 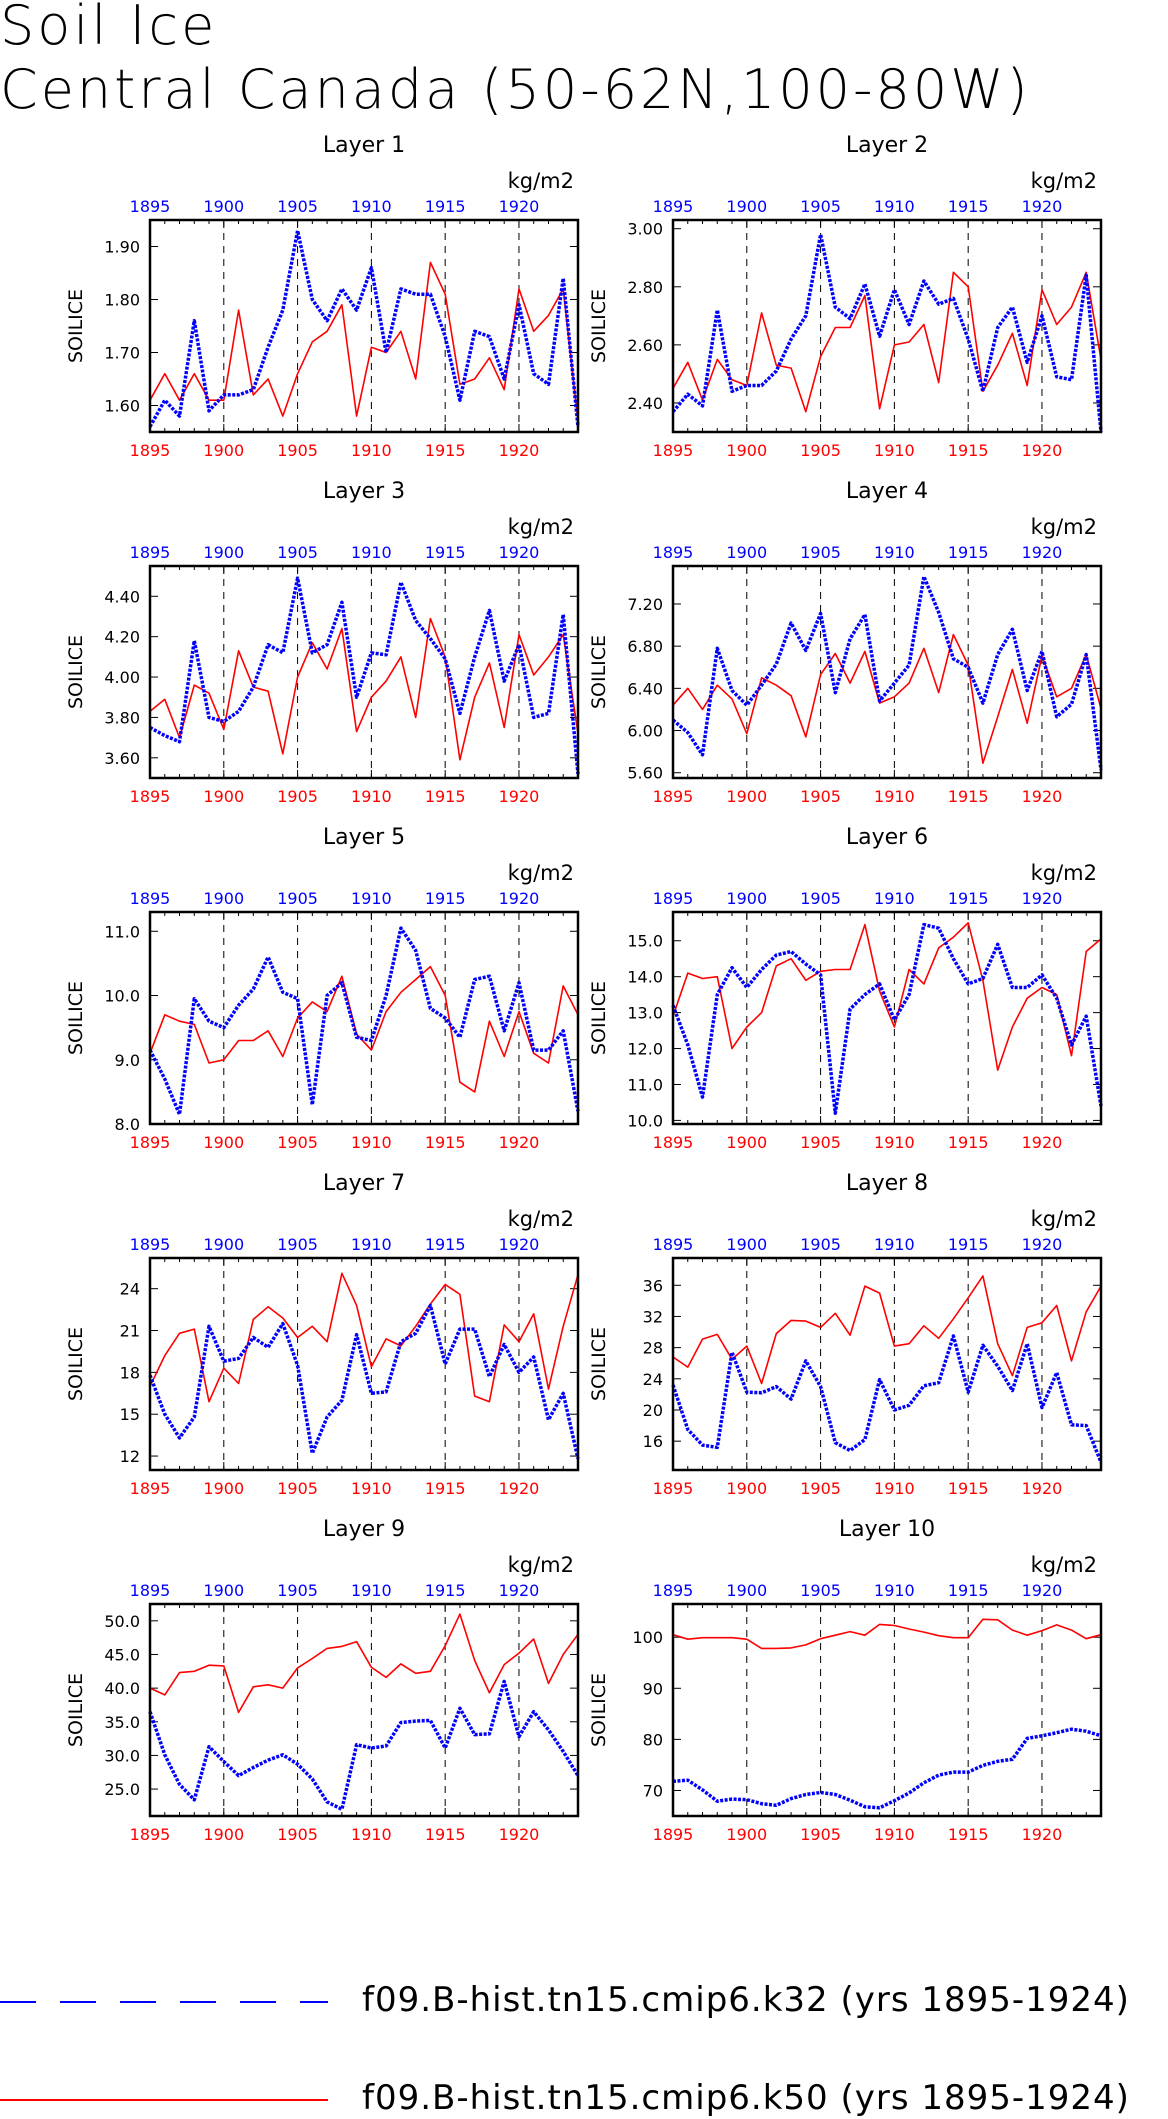 I want to click on y-tick-label: 90, so click(x=653, y=1688).